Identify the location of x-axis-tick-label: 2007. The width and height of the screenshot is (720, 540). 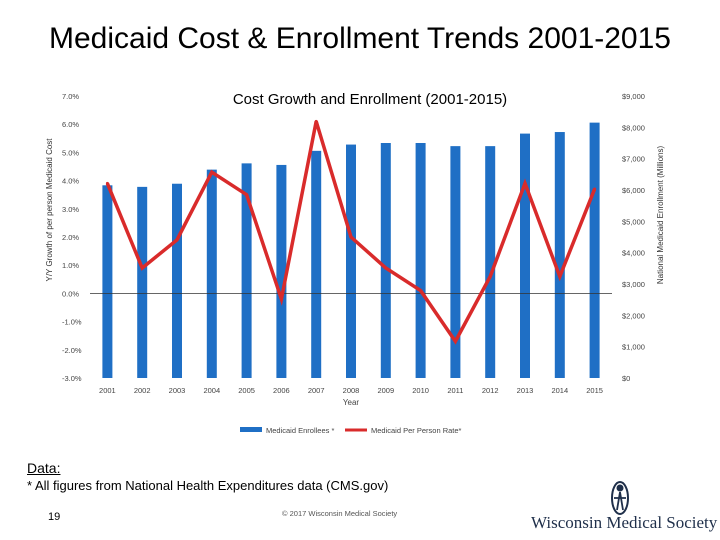
(316, 390).